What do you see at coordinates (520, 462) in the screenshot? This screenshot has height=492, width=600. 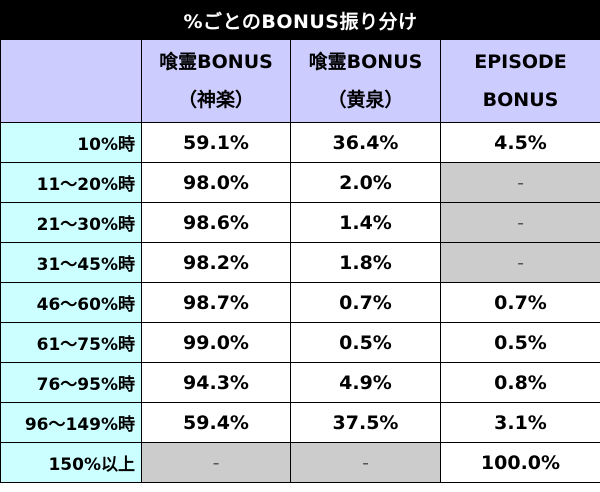 I see `value-cell: 100.0%` at bounding box center [520, 462].